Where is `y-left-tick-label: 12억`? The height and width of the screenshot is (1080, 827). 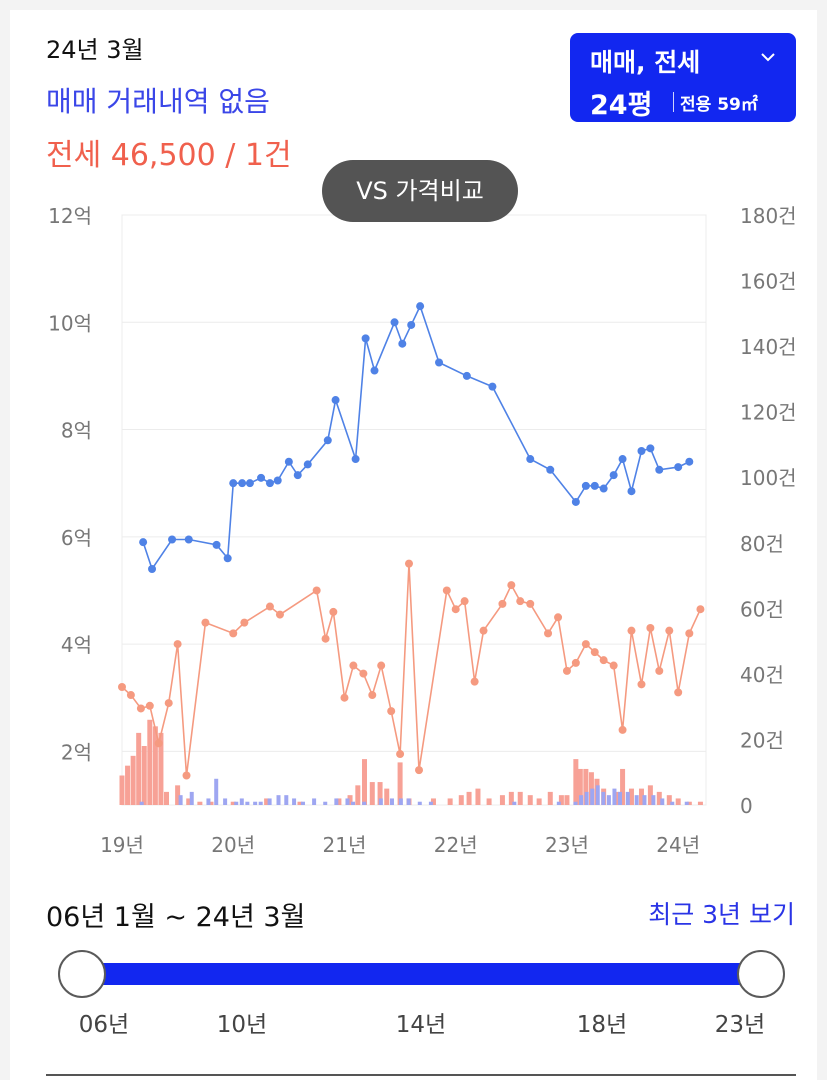
y-left-tick-label: 12억 is located at coordinates (70, 216).